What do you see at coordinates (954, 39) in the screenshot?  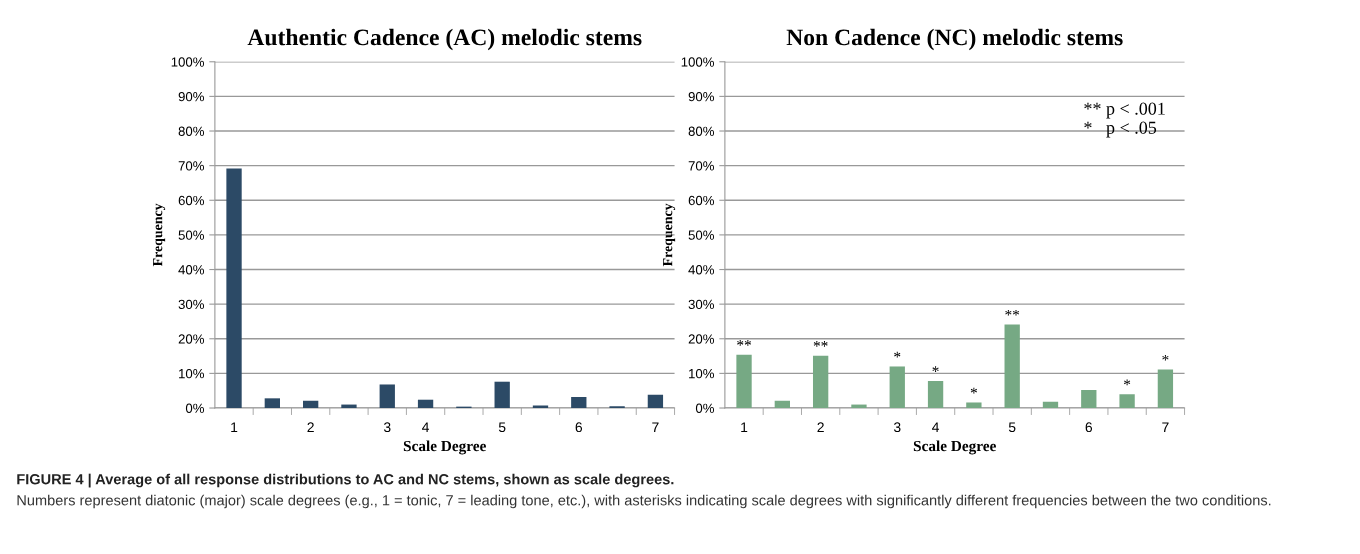 I see `chart-title: Non Cadence (NC) melodic stems` at bounding box center [954, 39].